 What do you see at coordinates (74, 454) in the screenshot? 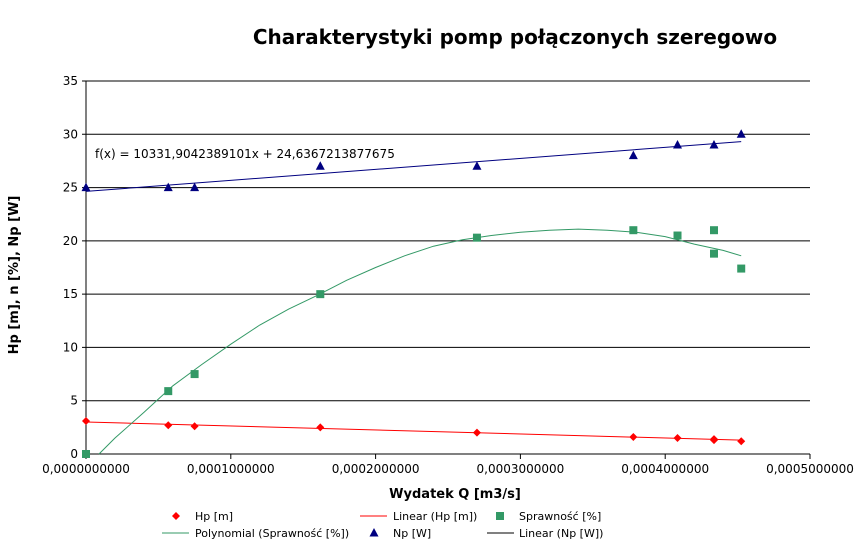
I see `y-tick-label: 0` at bounding box center [74, 454].